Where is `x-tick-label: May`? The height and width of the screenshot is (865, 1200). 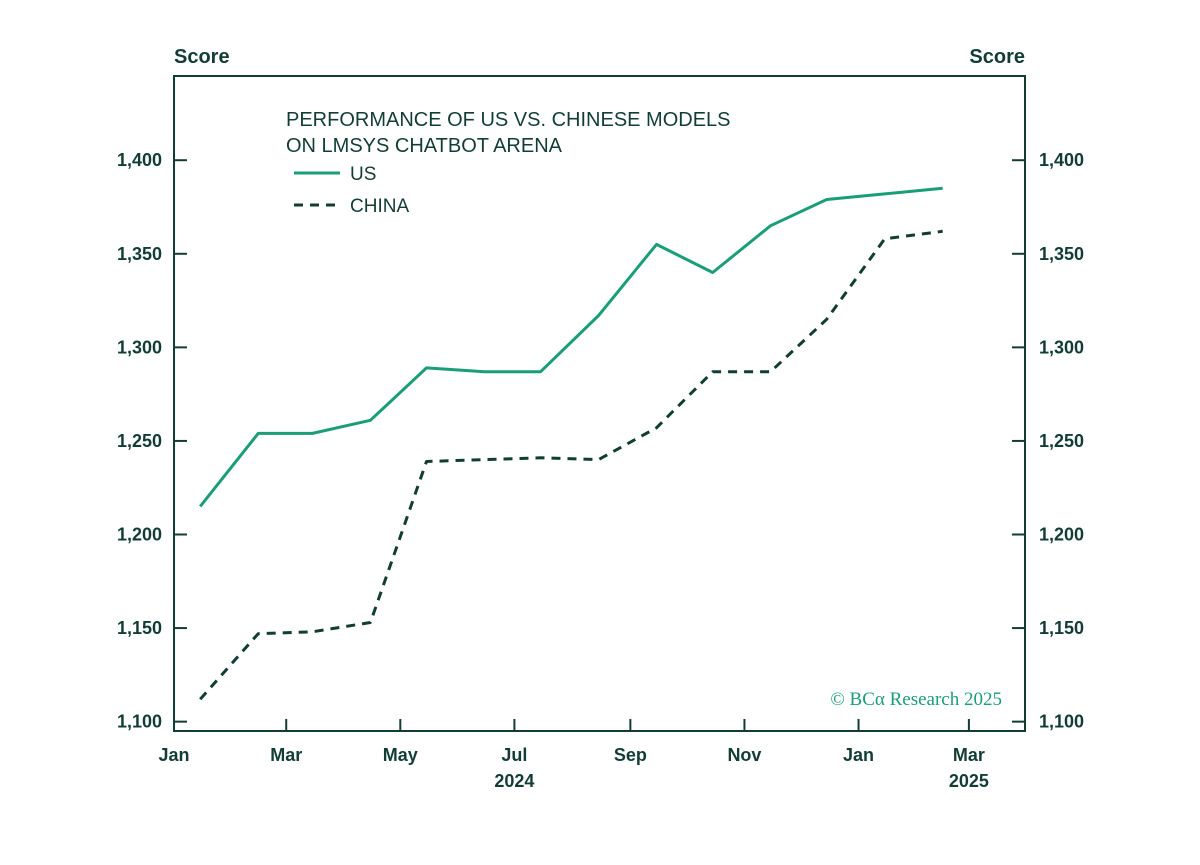
x-tick-label: May is located at coordinates (400, 755).